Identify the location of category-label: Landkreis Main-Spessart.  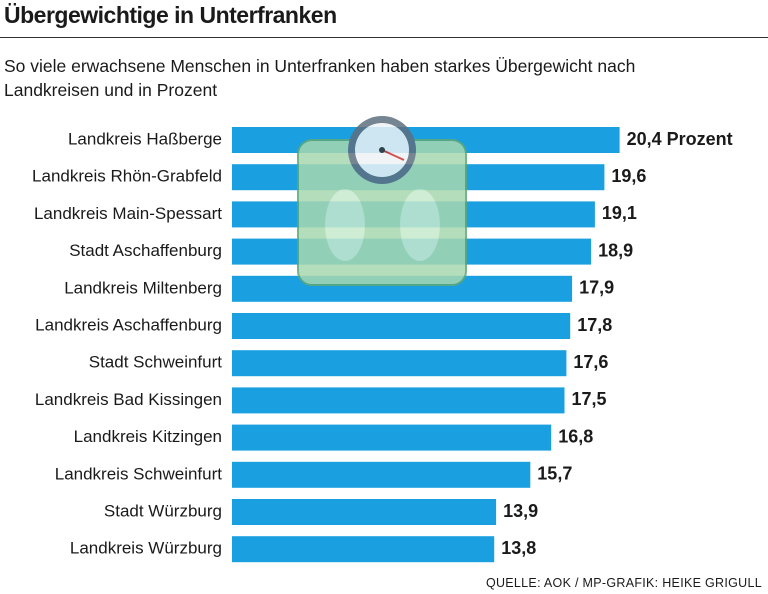
(128, 213).